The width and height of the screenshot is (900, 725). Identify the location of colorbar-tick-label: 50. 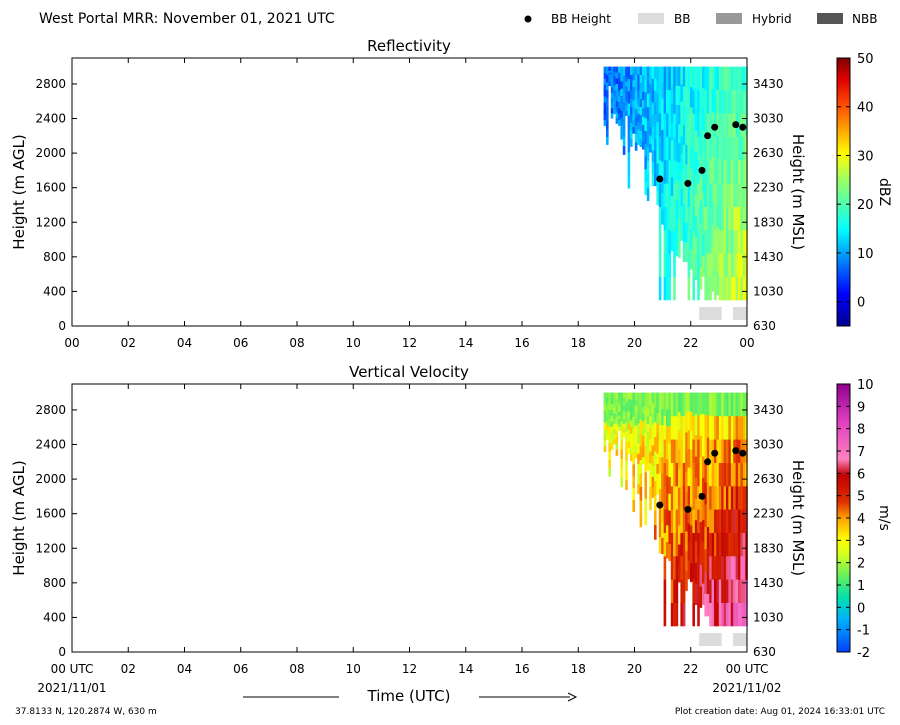
(865, 59).